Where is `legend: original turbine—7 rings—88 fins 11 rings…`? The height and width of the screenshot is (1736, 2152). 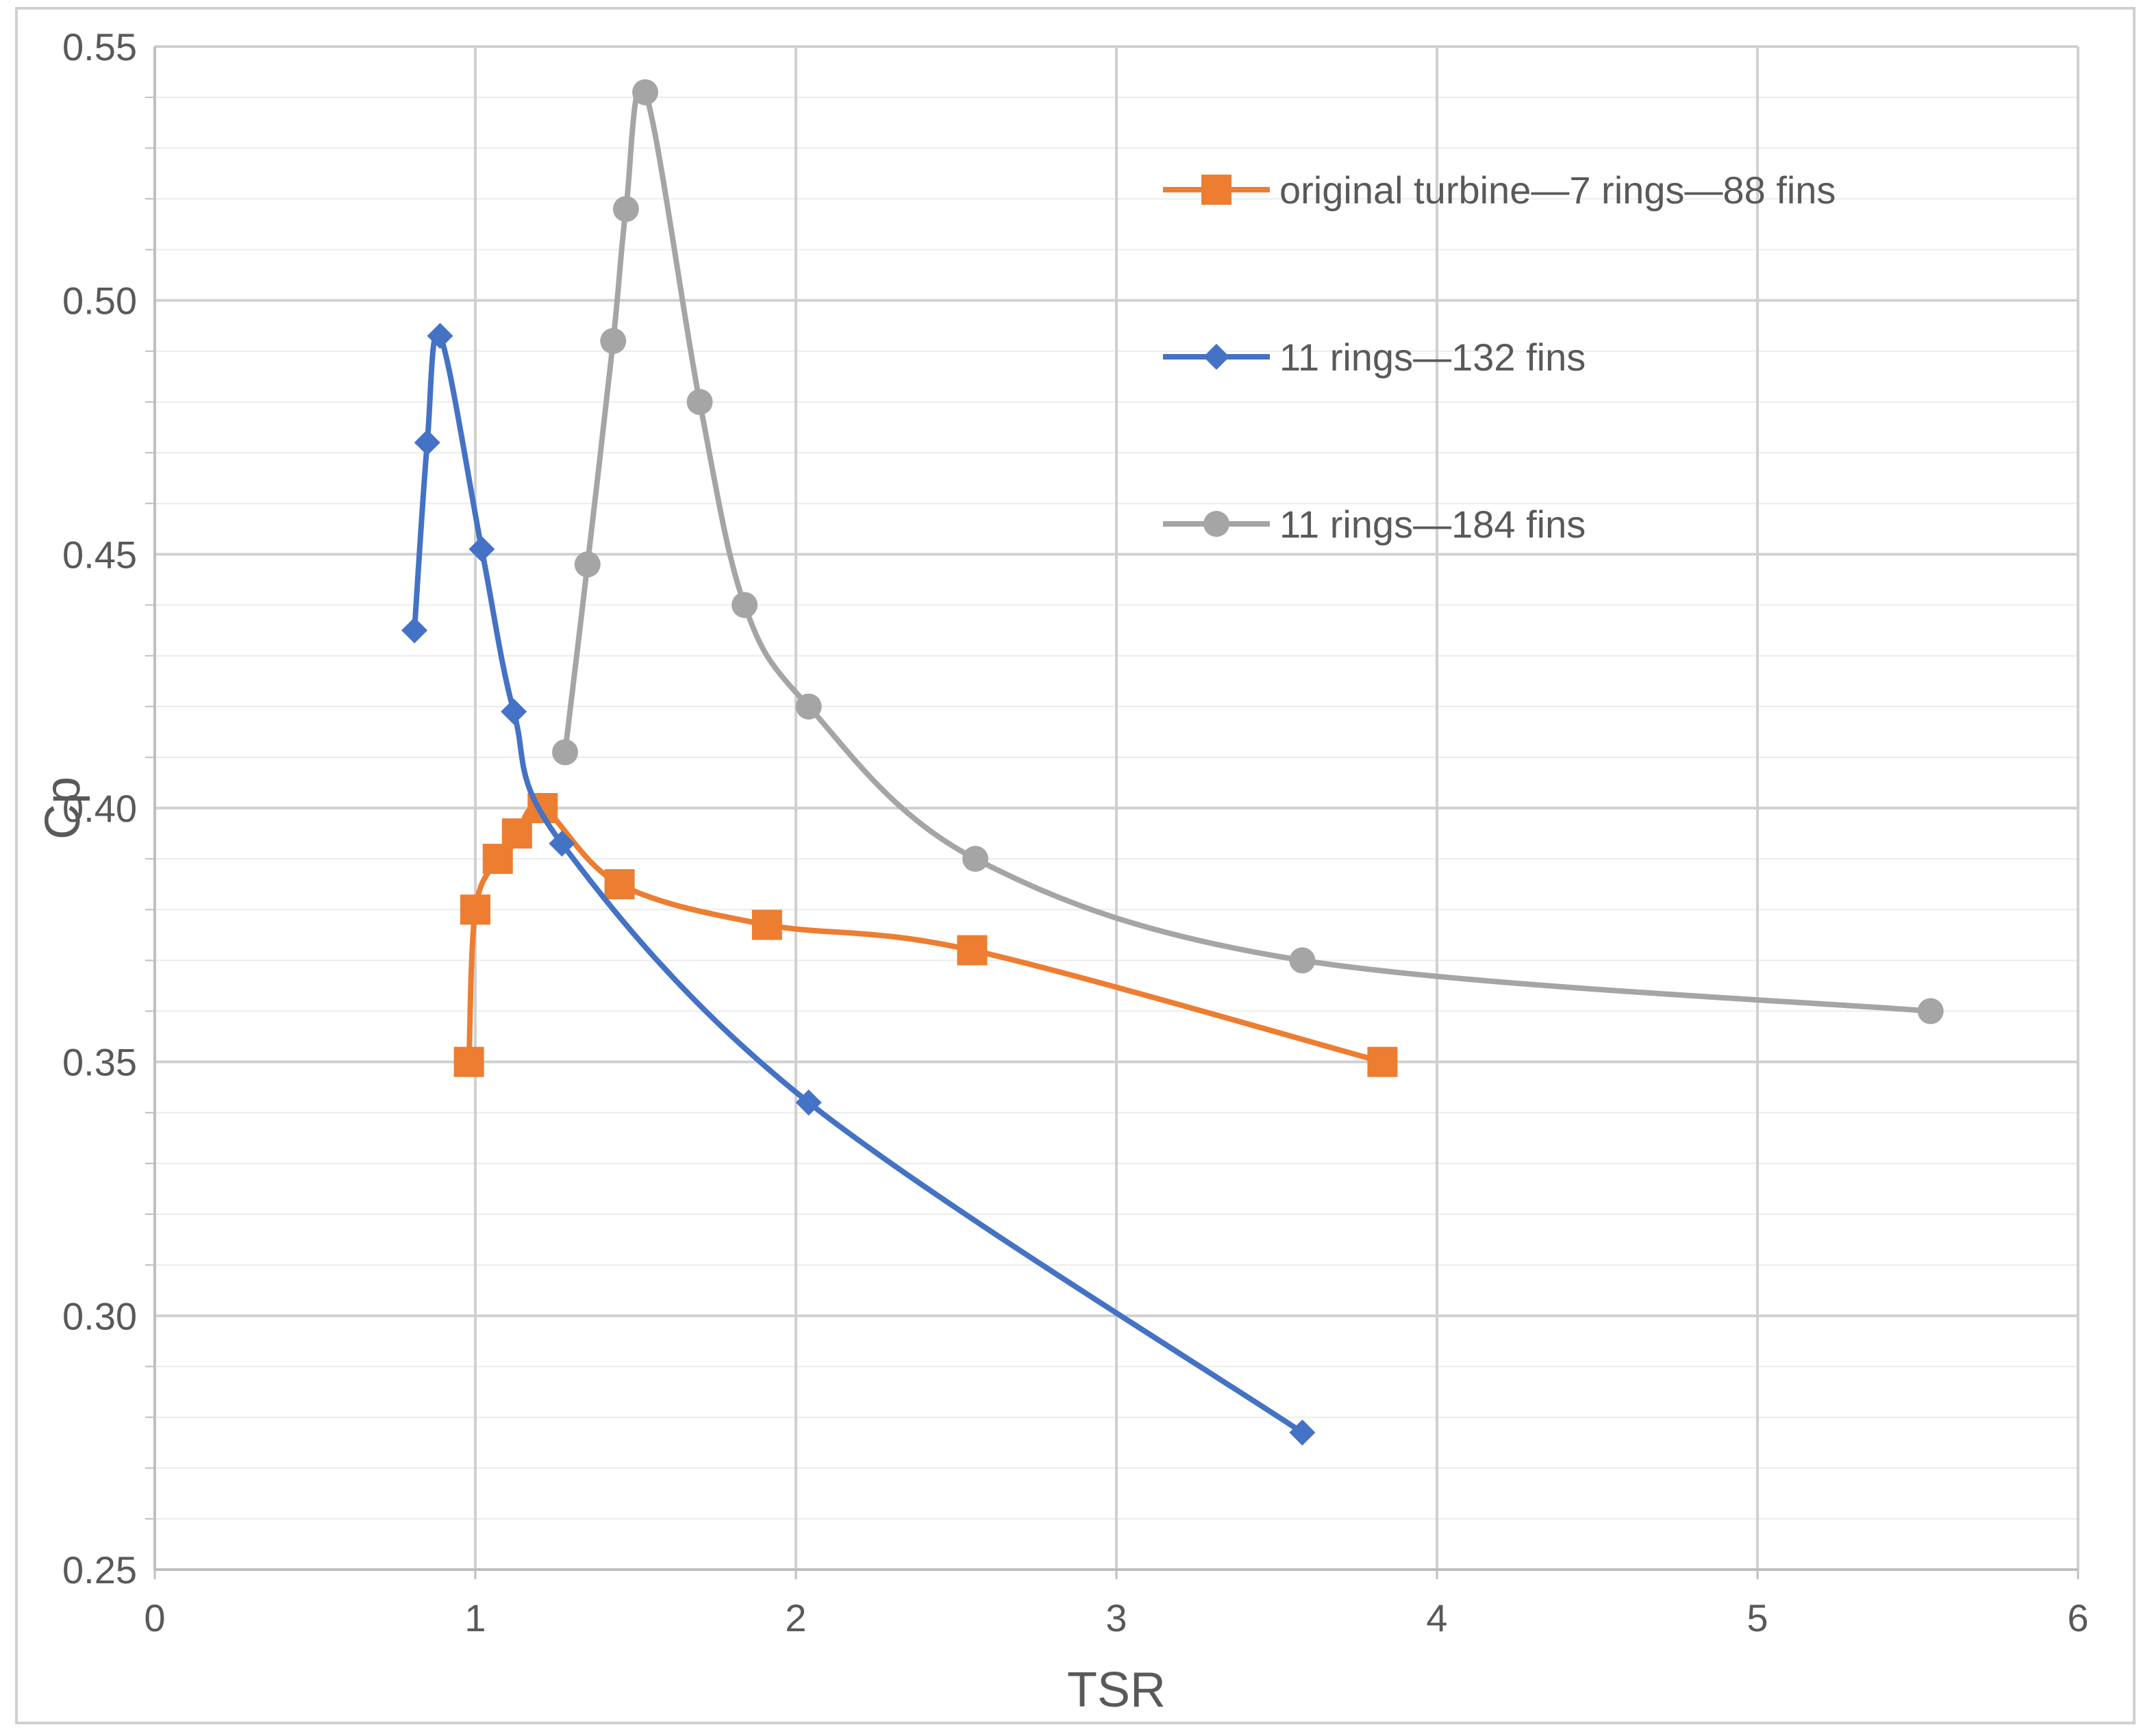
legend: original turbine—7 rings—88 fins 11 rings… is located at coordinates (1499, 357).